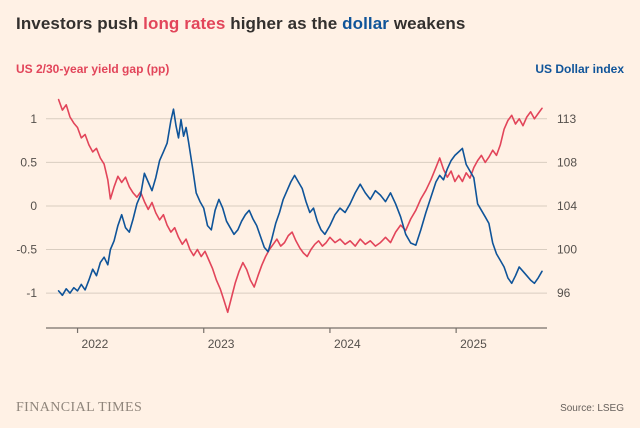 This screenshot has width=640, height=428. What do you see at coordinates (33, 206) in the screenshot?
I see `left-axis-tick-label: 0` at bounding box center [33, 206].